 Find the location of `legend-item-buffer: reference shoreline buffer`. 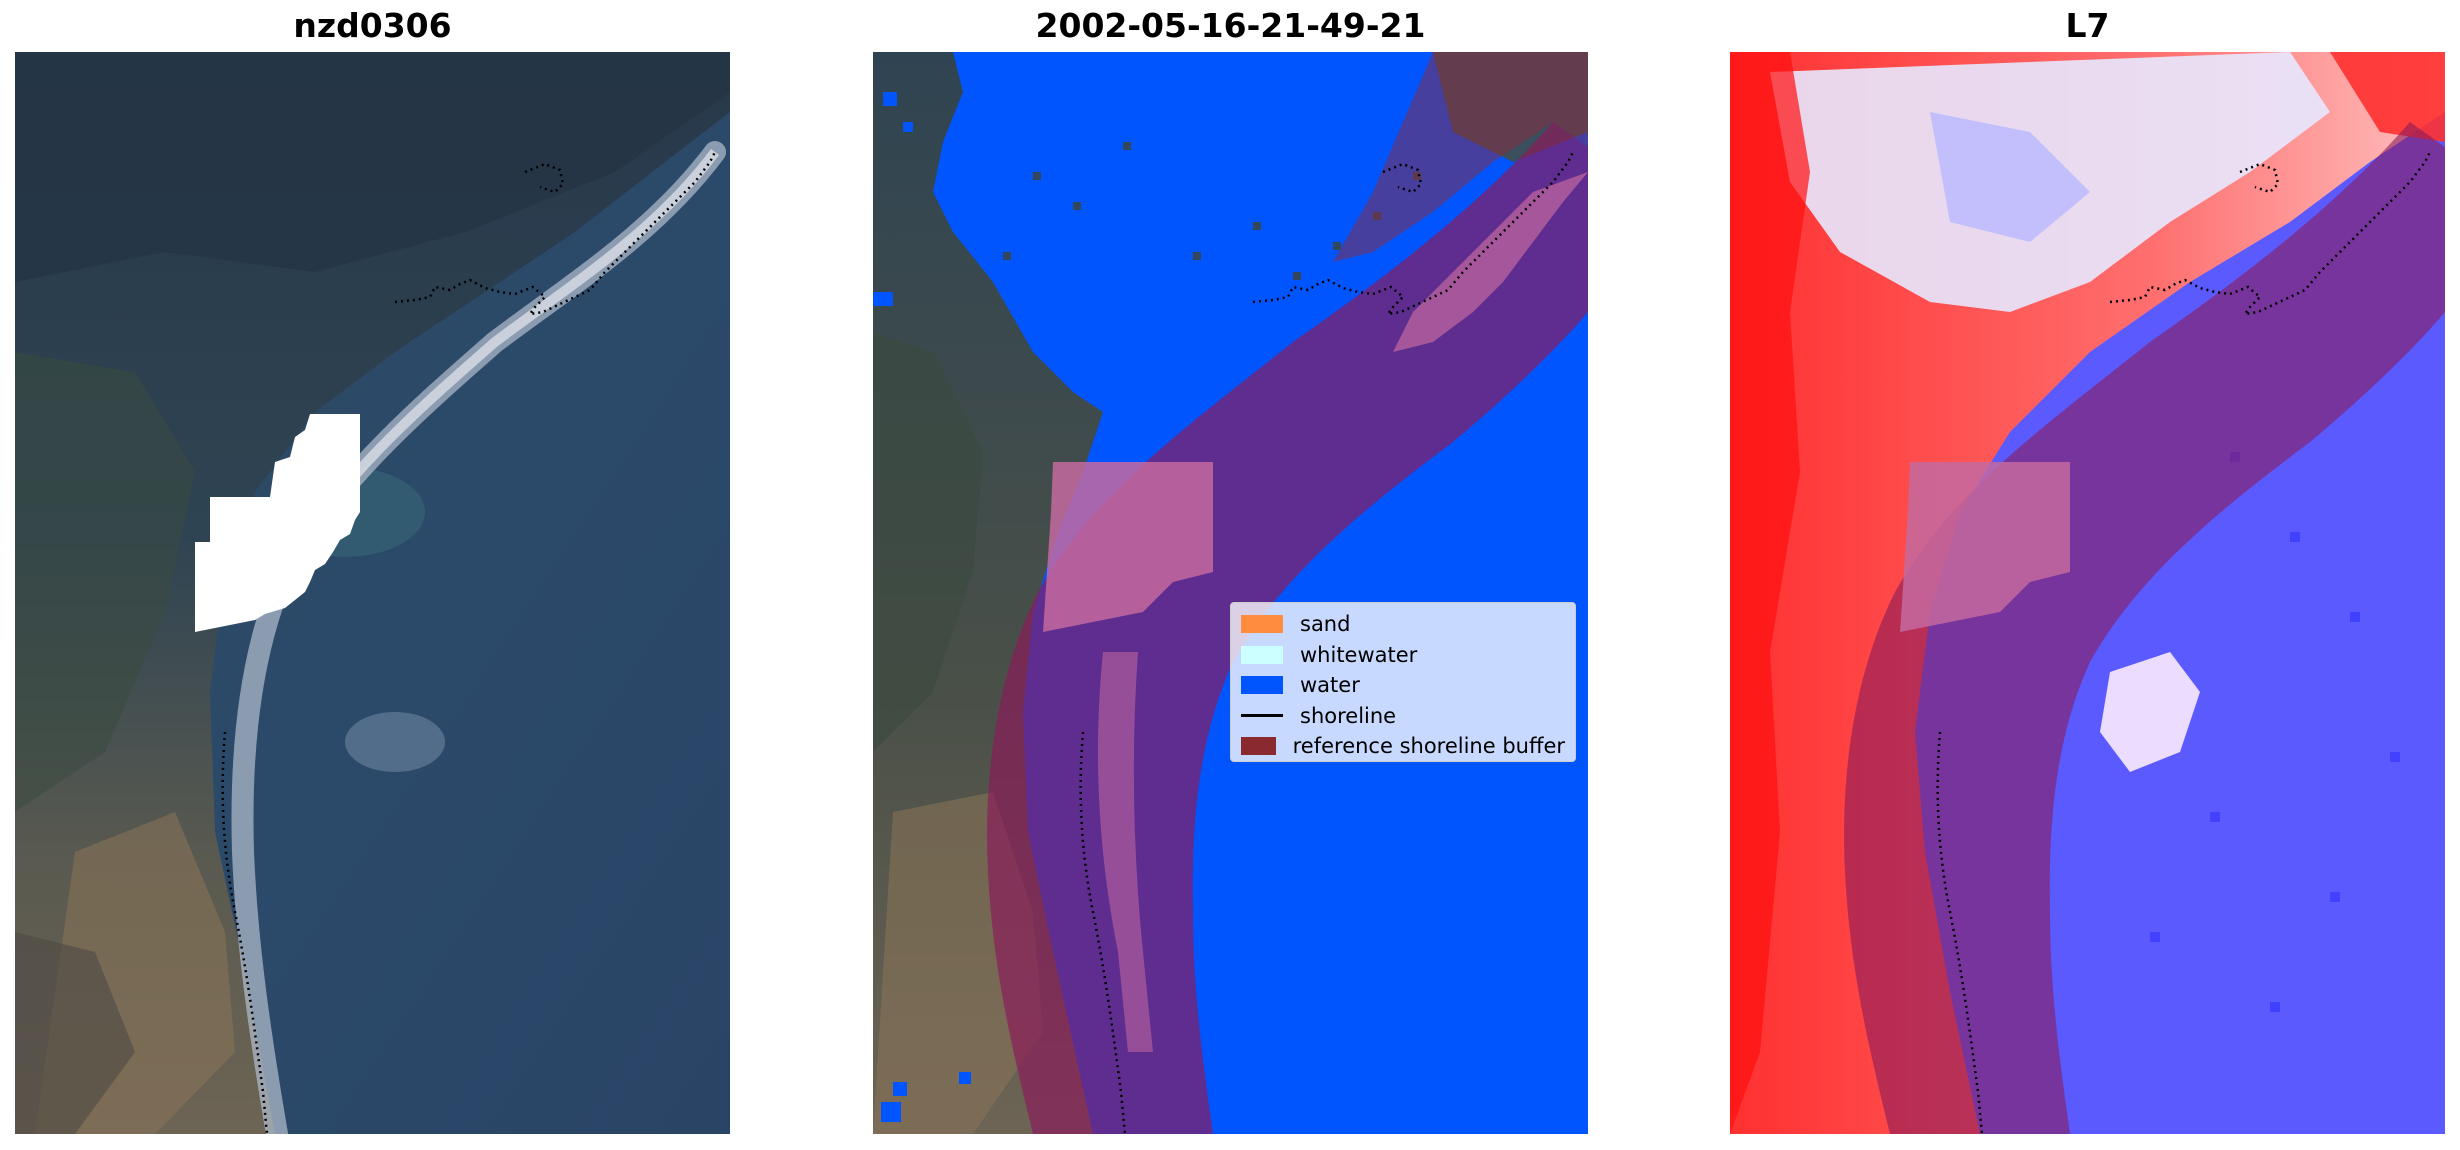

legend-item-buffer: reference shoreline buffer is located at coordinates (1403, 746).